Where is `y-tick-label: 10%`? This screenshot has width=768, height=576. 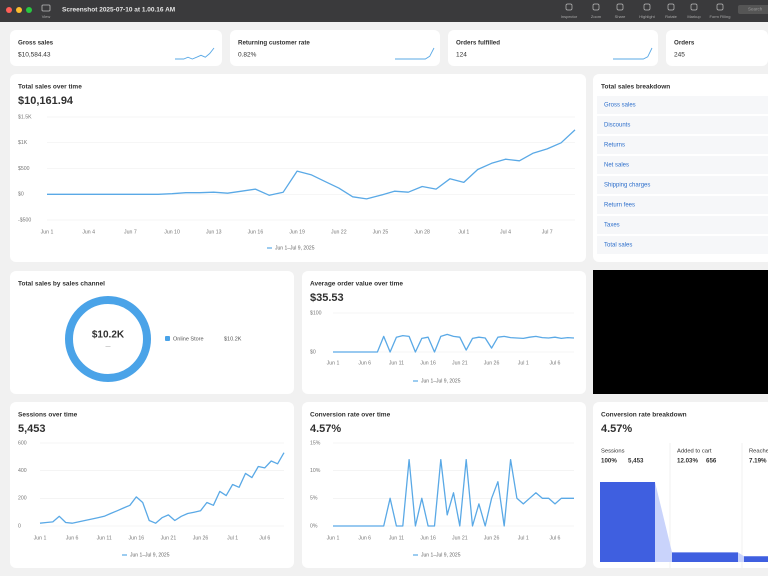 y-tick-label: 10% is located at coordinates (315, 471).